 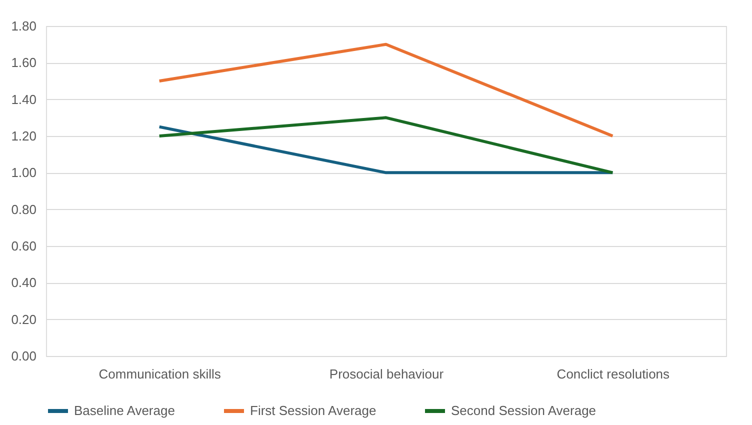 I want to click on y-tick-label: 1.60, so click(x=23, y=62).